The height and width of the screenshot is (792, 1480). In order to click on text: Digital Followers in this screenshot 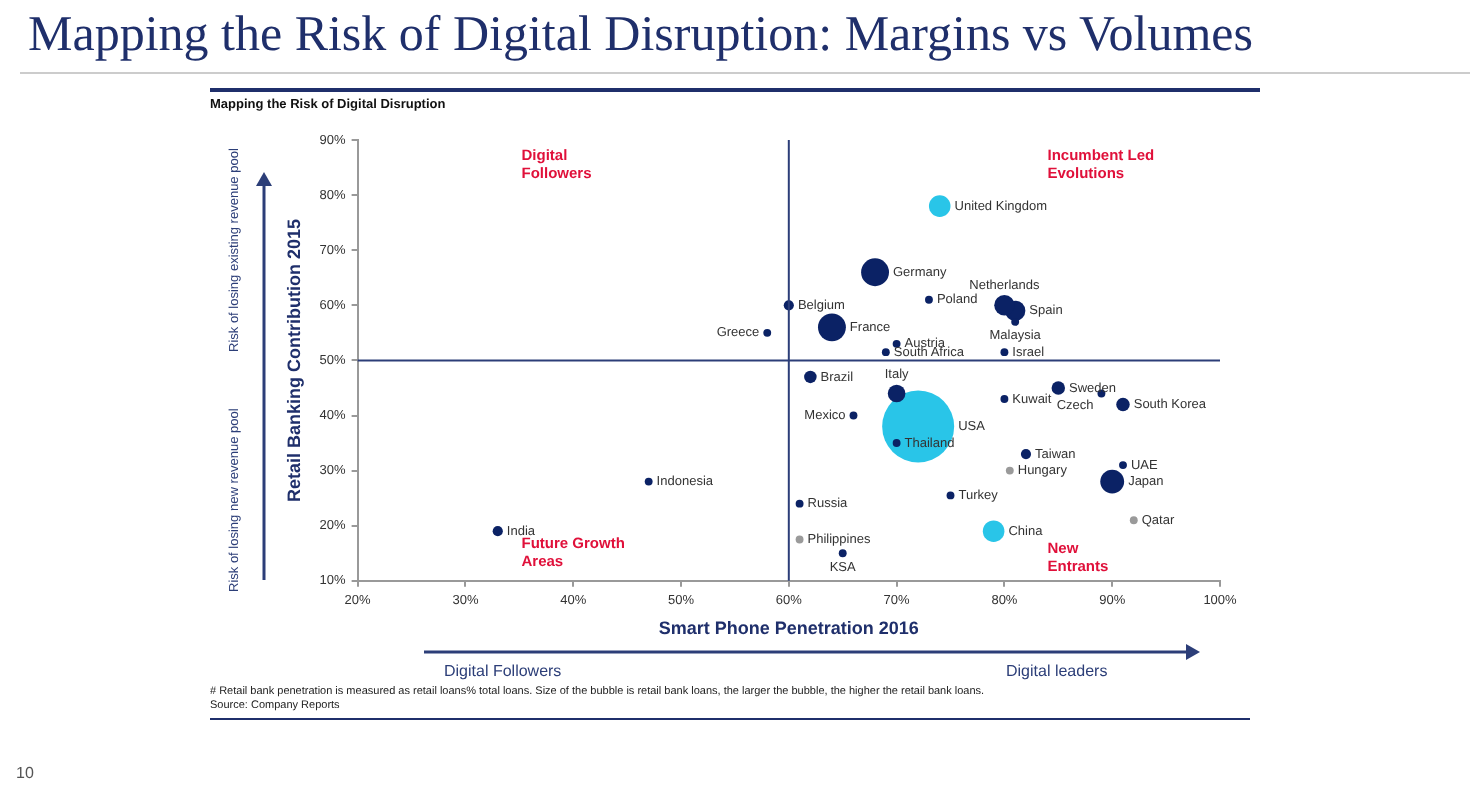, I will do `click(503, 671)`.